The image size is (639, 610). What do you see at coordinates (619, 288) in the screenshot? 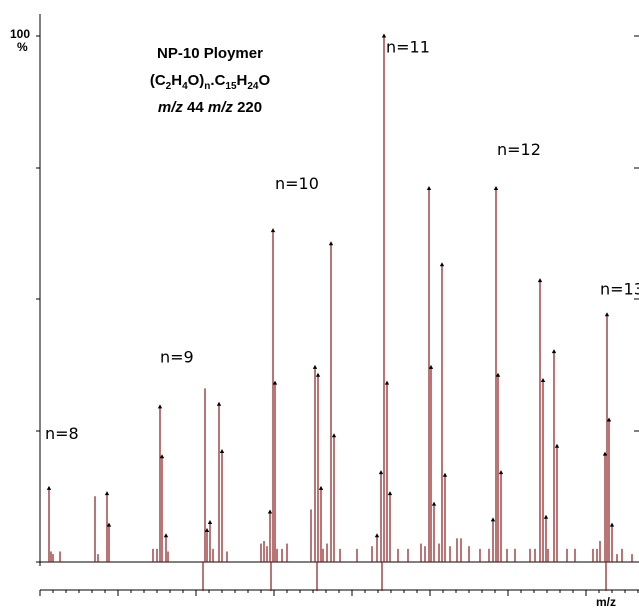
I see `annotation-n=13: n=13` at bounding box center [619, 288].